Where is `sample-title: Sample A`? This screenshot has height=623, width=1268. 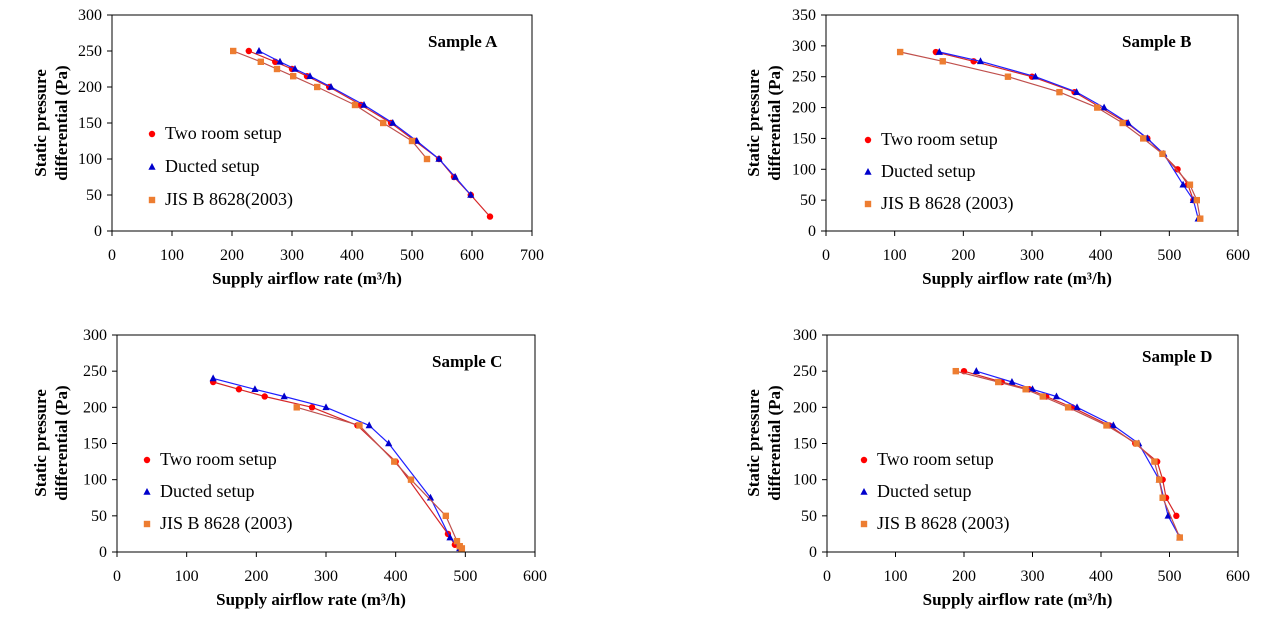 sample-title: Sample A is located at coordinates (463, 41).